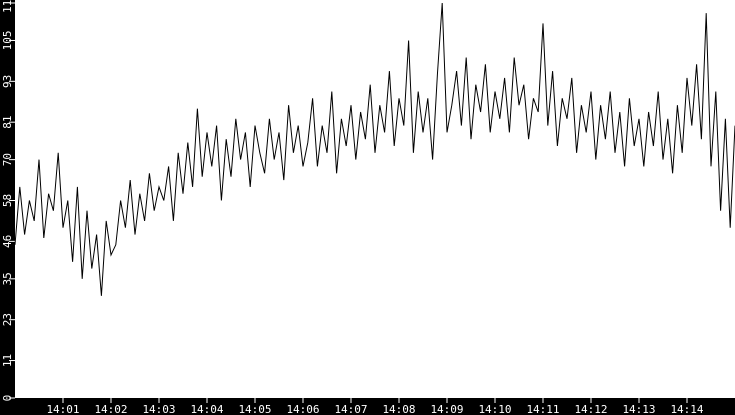  I want to click on x-tick-label: 14:10, so click(494, 409).